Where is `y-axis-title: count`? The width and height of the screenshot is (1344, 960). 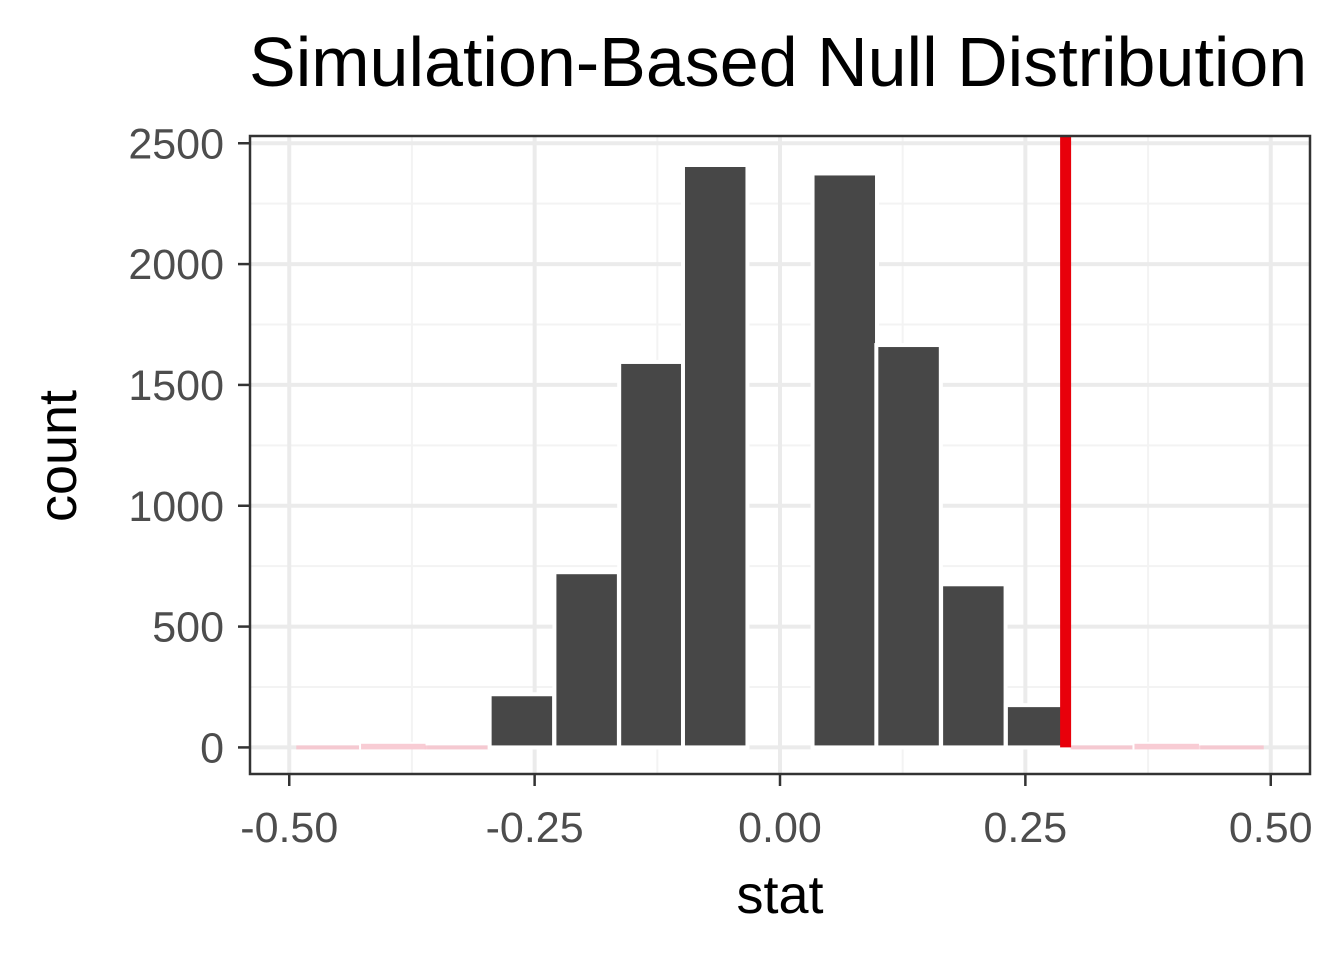 y-axis-title: count is located at coordinates (58, 456).